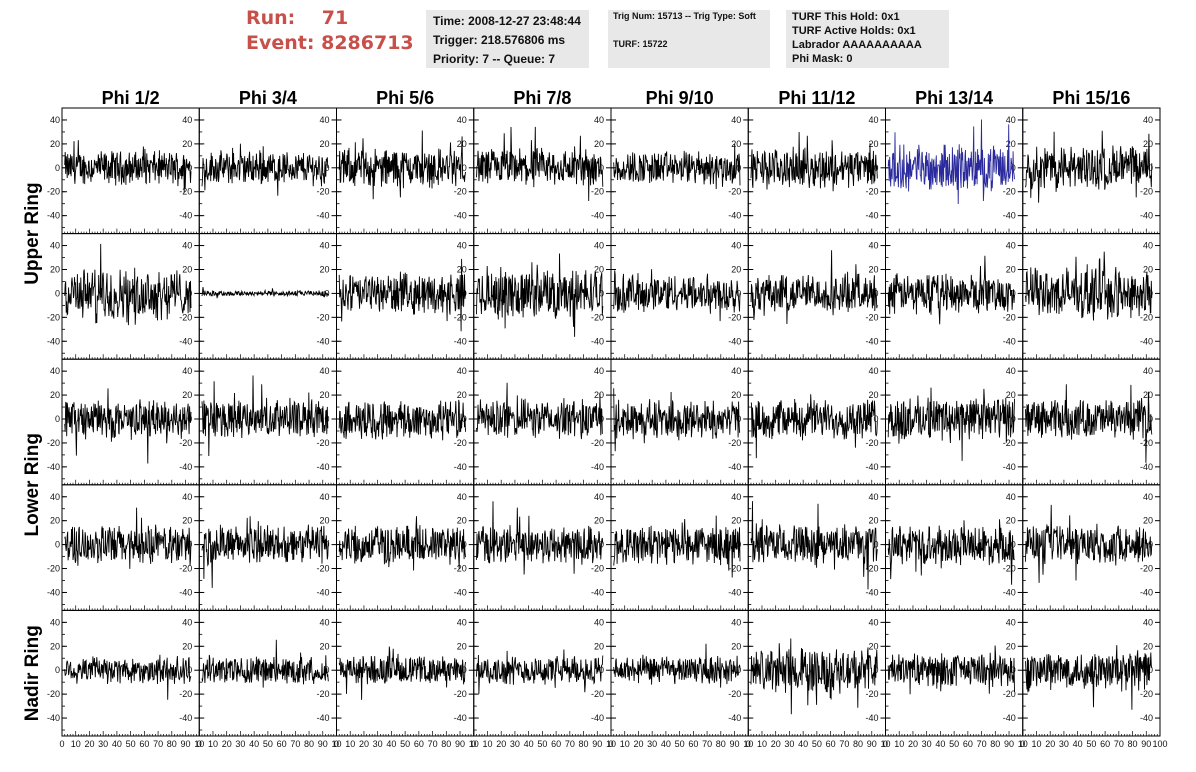 The width and height of the screenshot is (1196, 772). What do you see at coordinates (995, 744) in the screenshot?
I see `x-tick-label: 80` at bounding box center [995, 744].